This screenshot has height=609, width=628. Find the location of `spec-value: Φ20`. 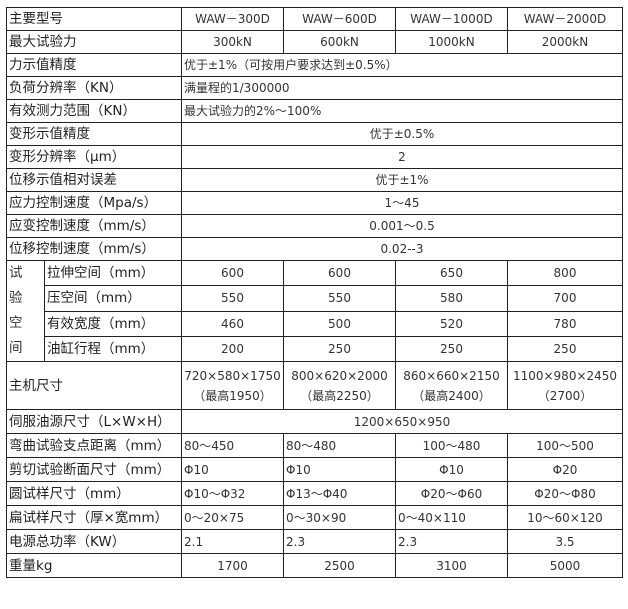

spec-value: Φ20 is located at coordinates (565, 469).